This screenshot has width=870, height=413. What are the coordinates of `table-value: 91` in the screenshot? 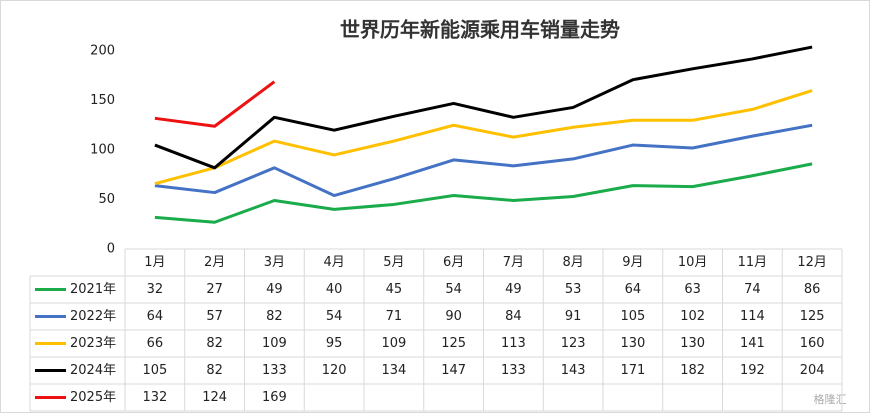 It's located at (573, 316).